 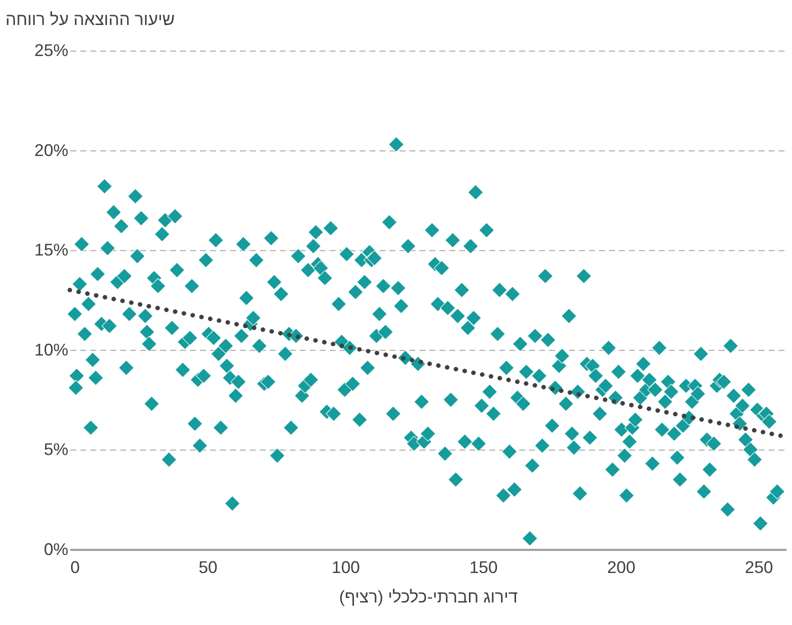 What do you see at coordinates (51, 150) in the screenshot?
I see `y-tick-label: 20%` at bounding box center [51, 150].